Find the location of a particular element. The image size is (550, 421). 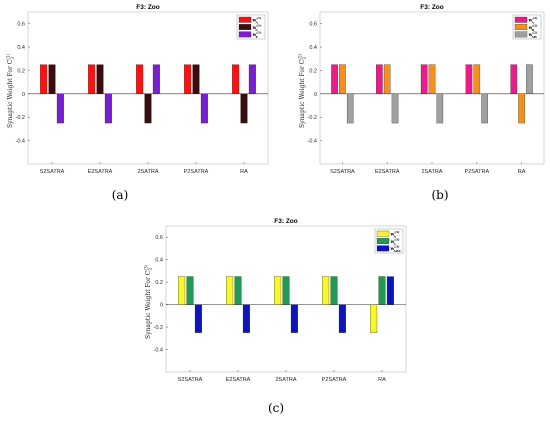

legend-label: w(2) A is located at coordinates (533, 20).